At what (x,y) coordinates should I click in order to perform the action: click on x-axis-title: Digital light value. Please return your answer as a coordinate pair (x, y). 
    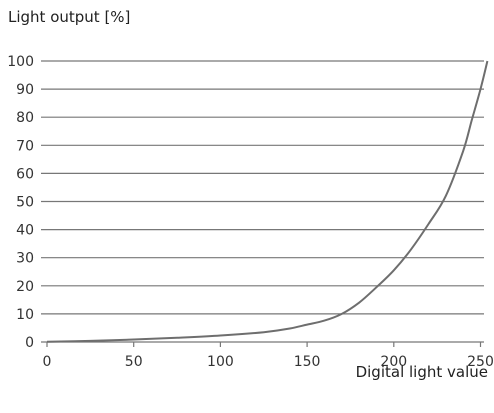
    Looking at the image, I should click on (422, 372).